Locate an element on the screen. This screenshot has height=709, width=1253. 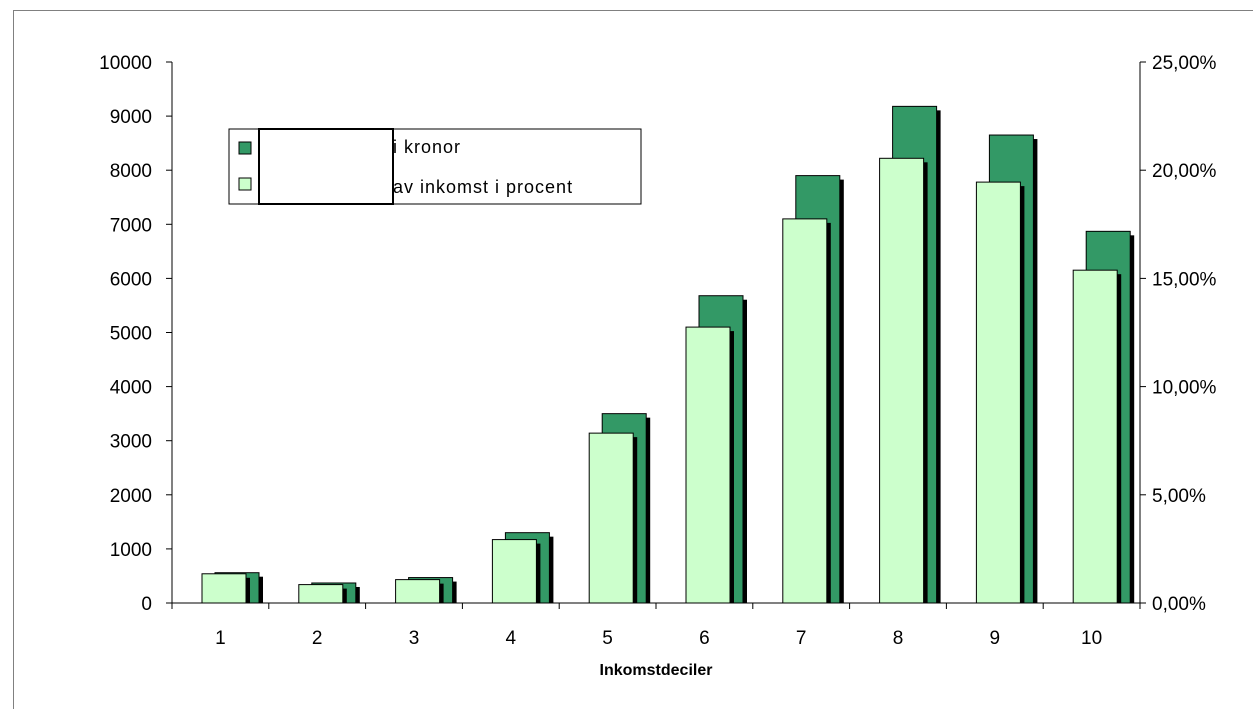
x-tick-label: 10 is located at coordinates (1091, 638).